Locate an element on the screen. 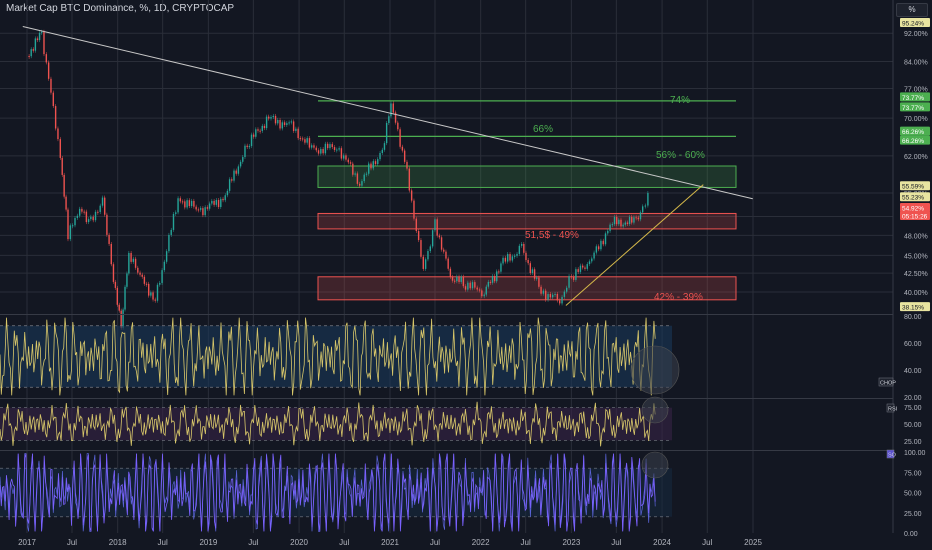 Image resolution: width=932 pixels, height=550 pixels. support-line is located at coordinates (634, 245).